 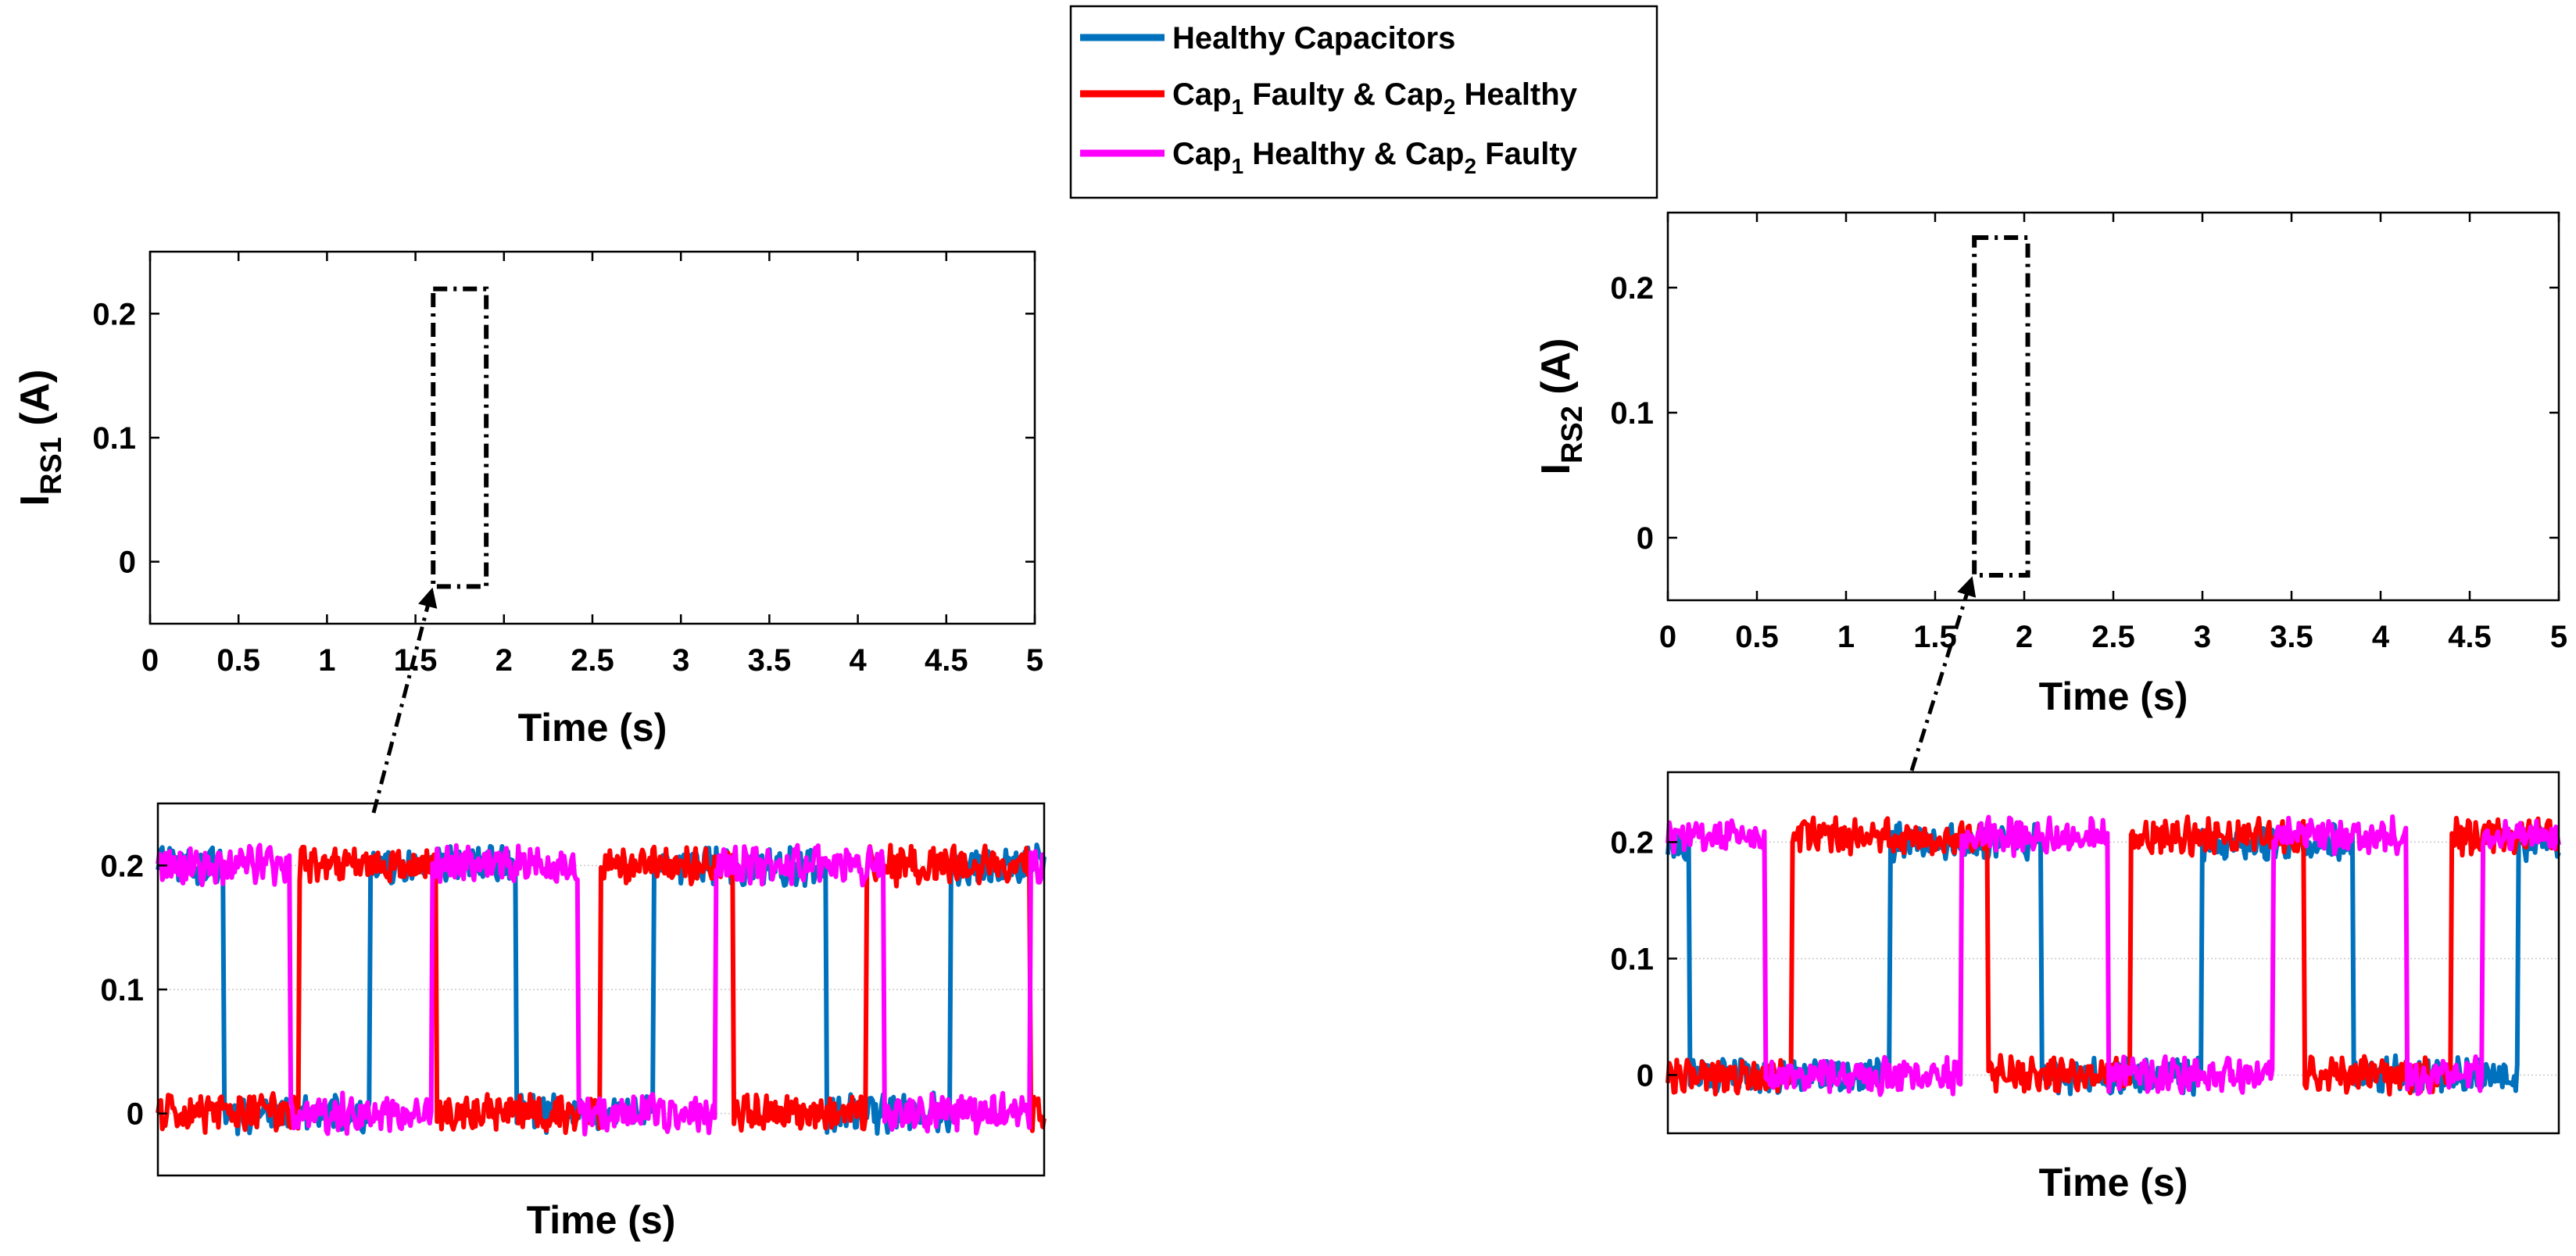 I want to click on legend-label-cap1_faulty: Cap1 Faulty & Cap2 Healthy, so click(x=1375, y=98).